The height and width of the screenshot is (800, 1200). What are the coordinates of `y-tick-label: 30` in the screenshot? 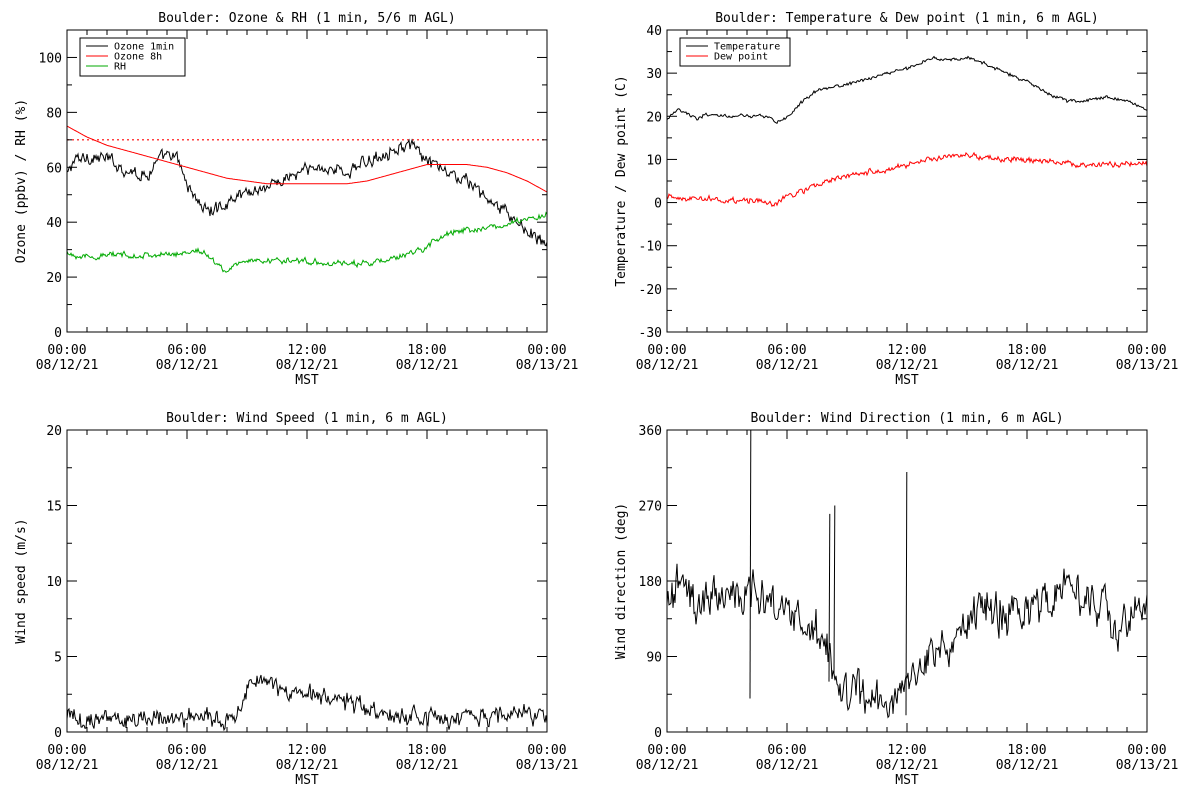 It's located at (654, 74).